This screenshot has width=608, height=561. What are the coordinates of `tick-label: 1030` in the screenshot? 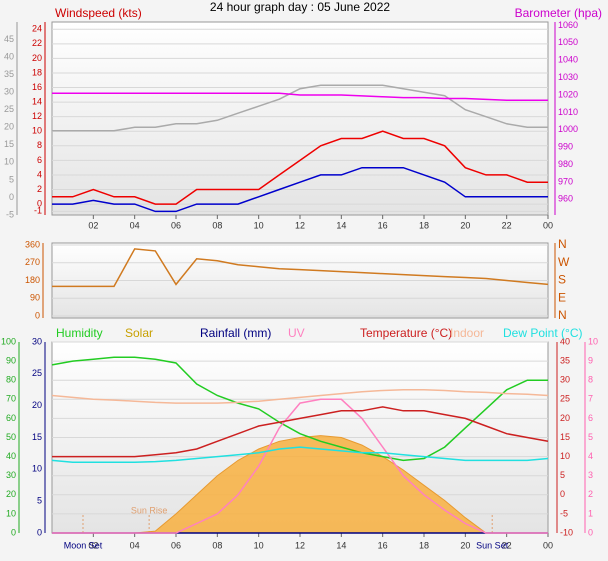 It's located at (568, 77).